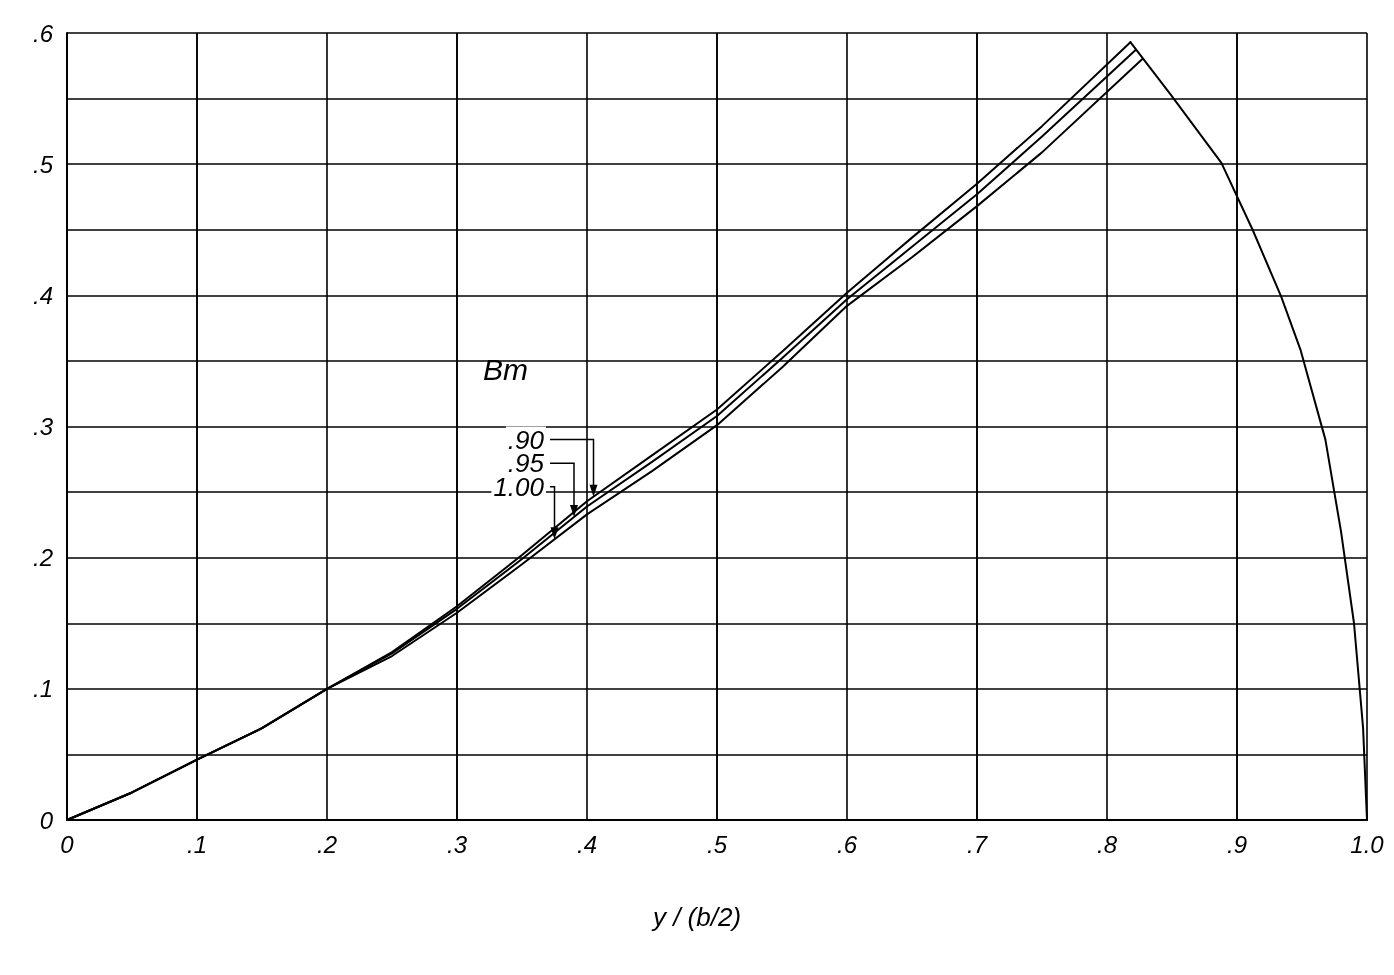 This screenshot has height=975, width=1394. I want to click on x-tick-label: .1, so click(197, 844).